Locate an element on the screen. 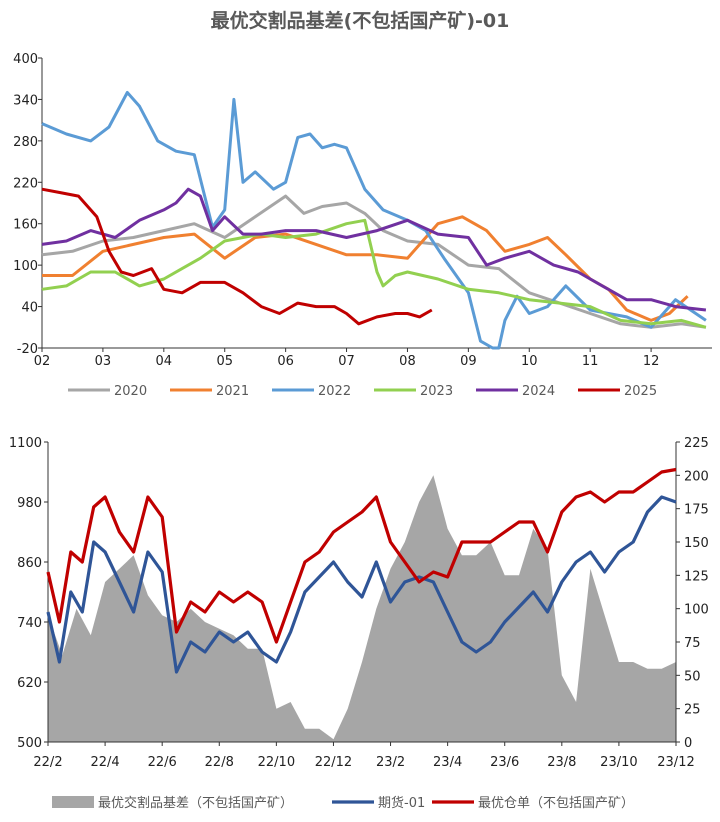 The width and height of the screenshot is (720, 822). y-tick-label: 340 is located at coordinates (25, 100).